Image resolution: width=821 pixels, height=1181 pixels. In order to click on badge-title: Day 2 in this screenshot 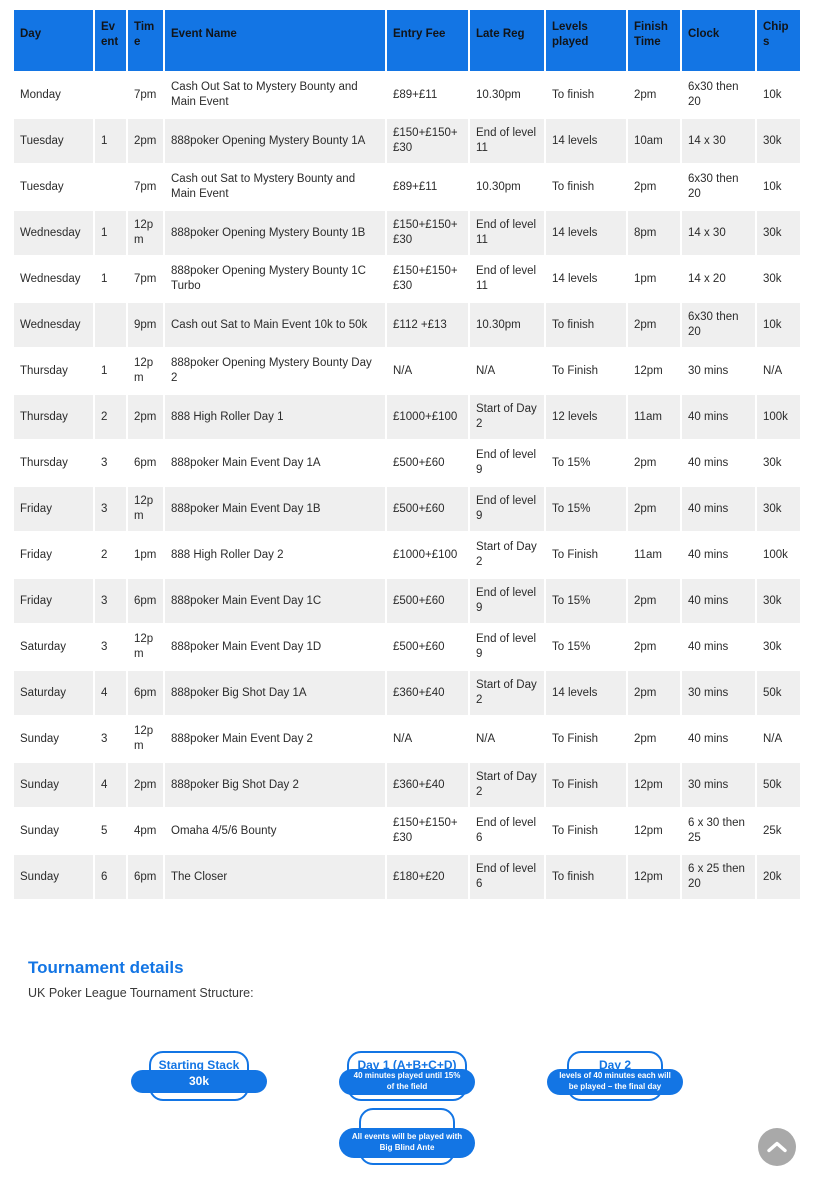, I will do `click(615, 1065)`.